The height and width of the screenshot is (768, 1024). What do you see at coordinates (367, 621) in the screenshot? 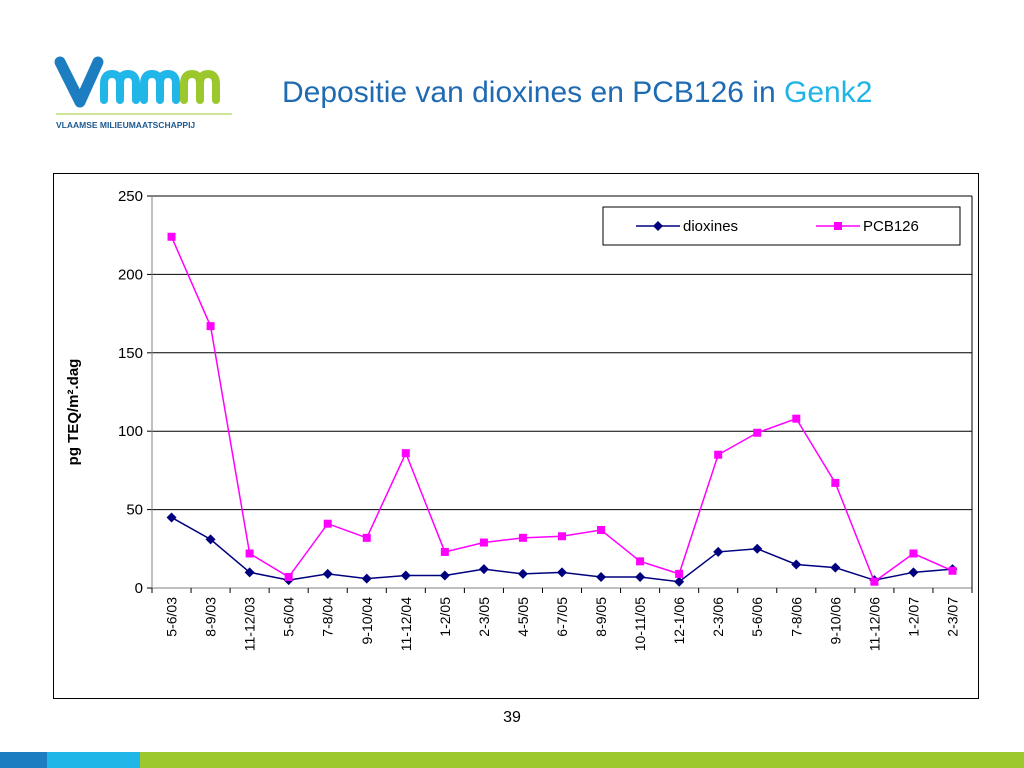
I see `x-tick-label: 9-10/04` at bounding box center [367, 621].